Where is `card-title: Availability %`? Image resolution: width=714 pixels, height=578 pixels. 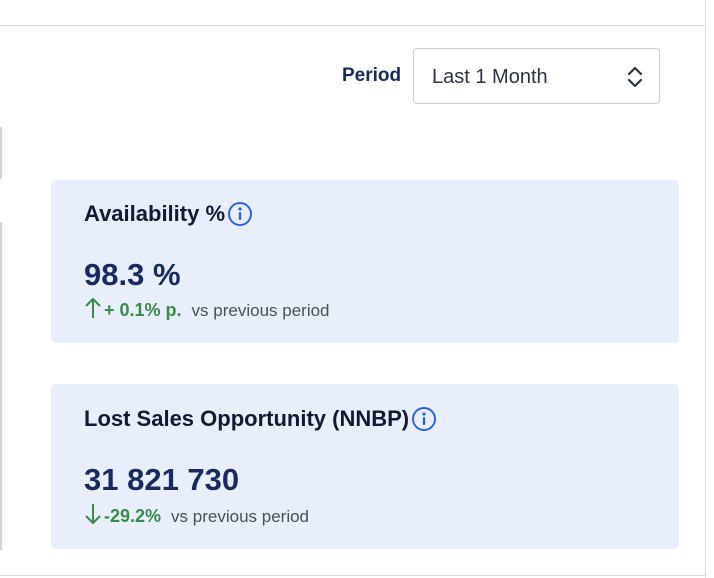
card-title: Availability % is located at coordinates (168, 214).